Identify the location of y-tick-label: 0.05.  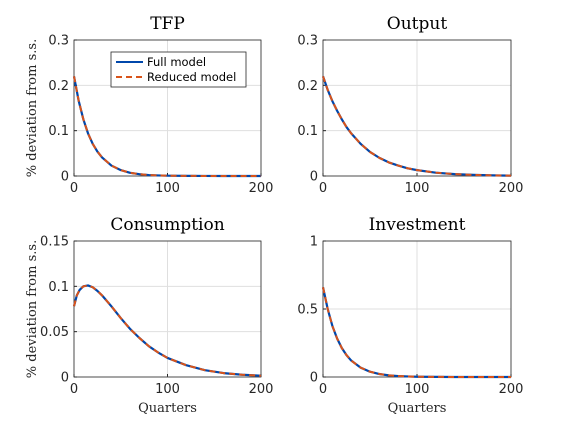
(54, 332).